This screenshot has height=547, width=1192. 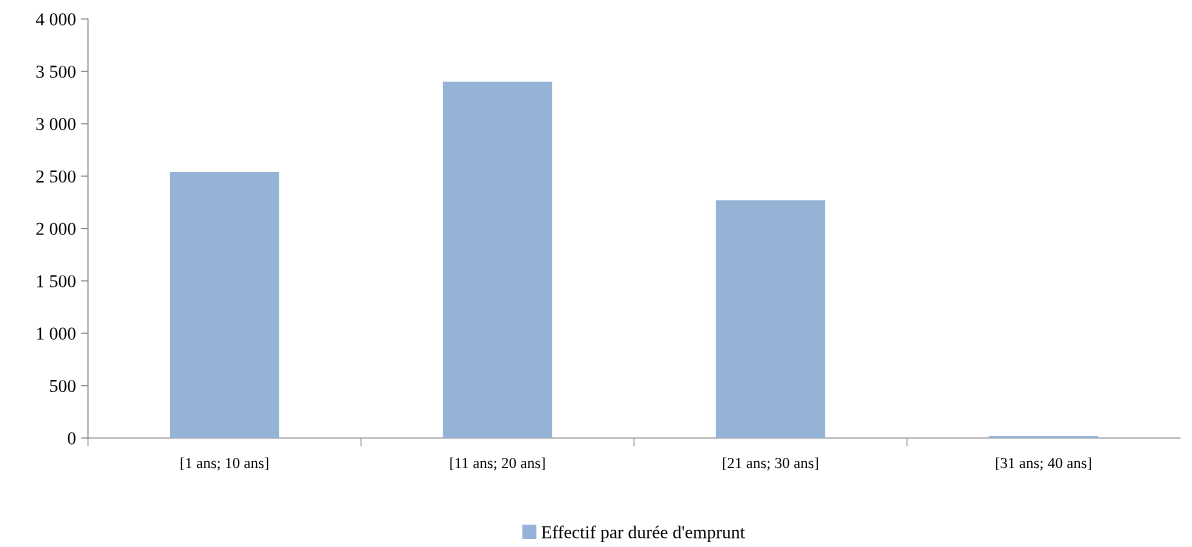 I want to click on y-tick-label: 2 000, so click(x=56, y=228).